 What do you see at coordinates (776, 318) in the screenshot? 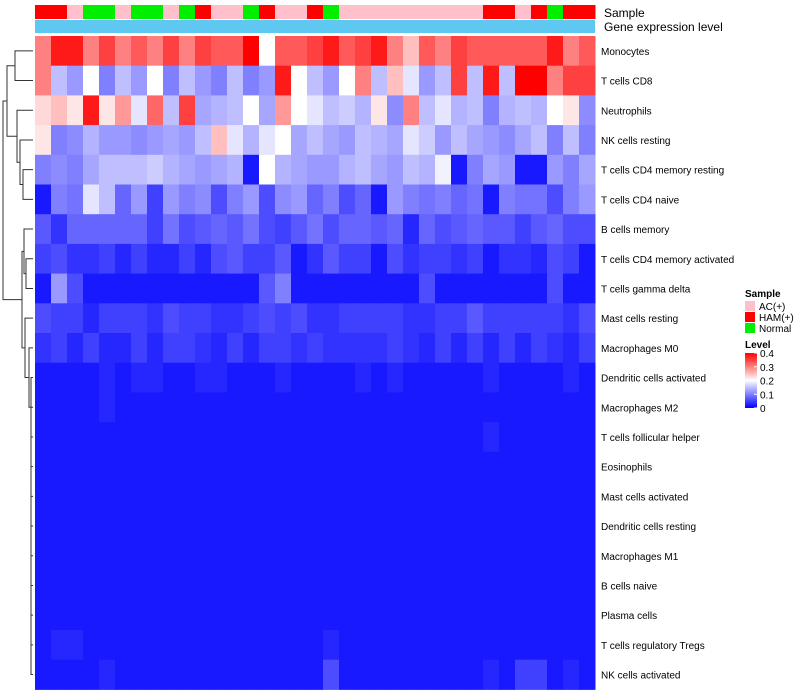
I see `sample-legend-label: HAM(+)` at bounding box center [776, 318].